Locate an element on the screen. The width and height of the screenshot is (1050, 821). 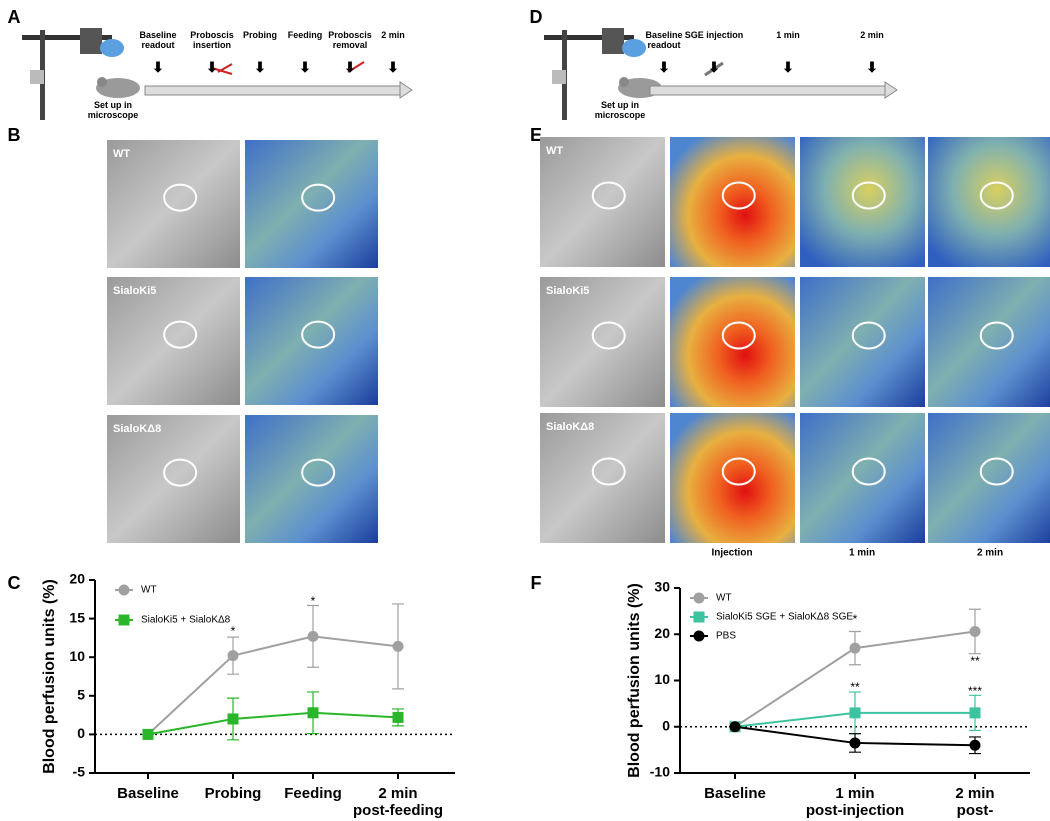
y-axis-label: Blood perfusion units (%) is located at coordinates (49, 676).